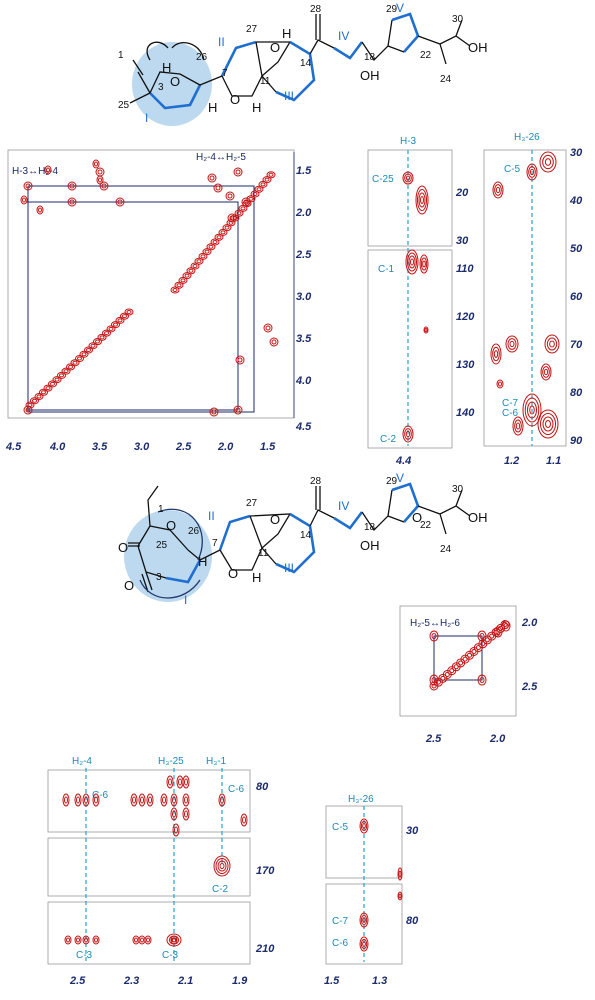 This screenshot has width=595, height=1000. I want to click on ring-i-bonds, so click(175, 97).